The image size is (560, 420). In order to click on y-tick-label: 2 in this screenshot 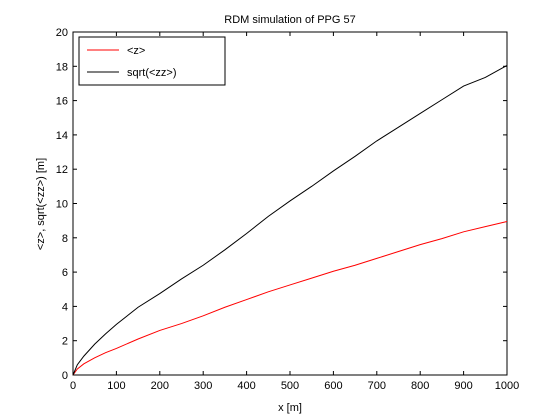, I will do `click(65, 342)`.